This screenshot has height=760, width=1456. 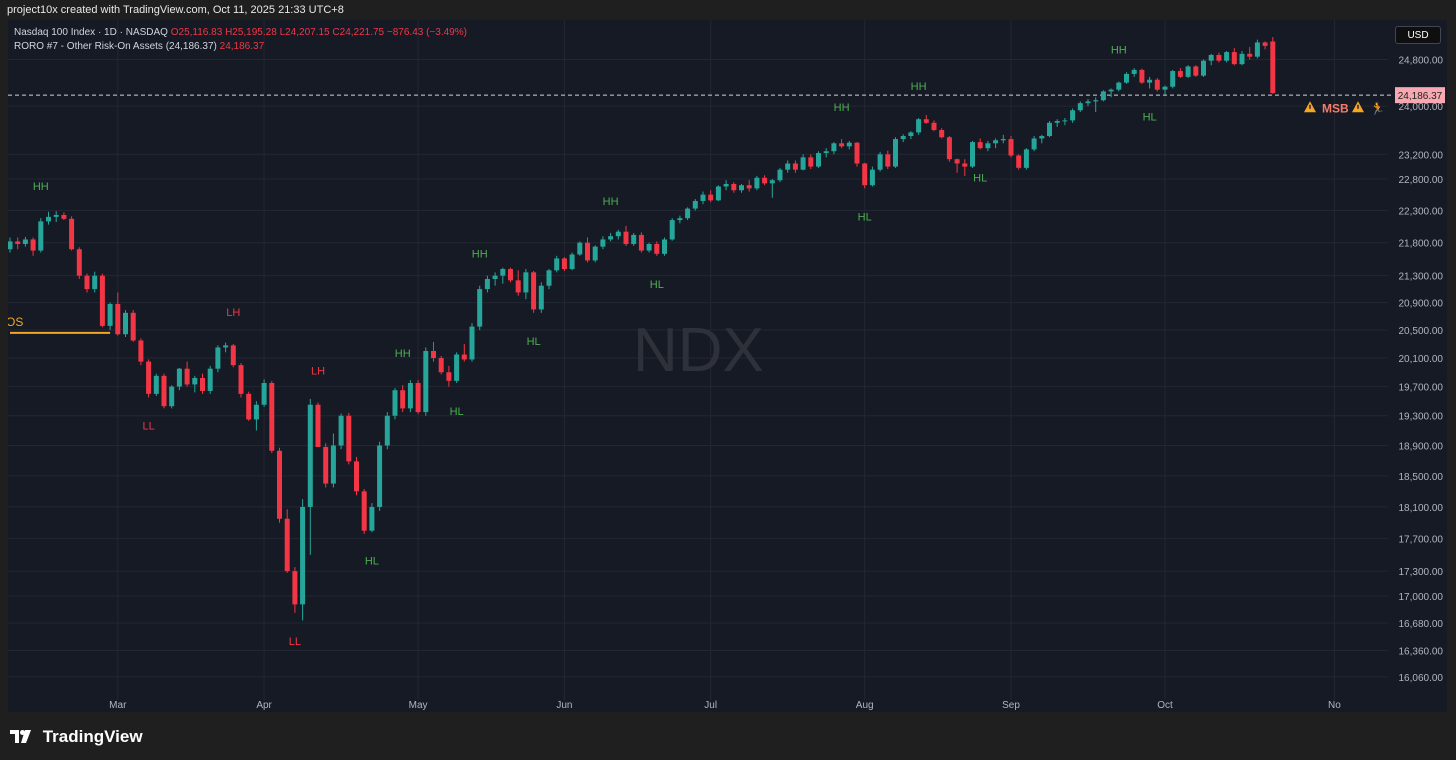 What do you see at coordinates (304, 32) in the screenshot?
I see `legend-low: L24,207.15` at bounding box center [304, 32].